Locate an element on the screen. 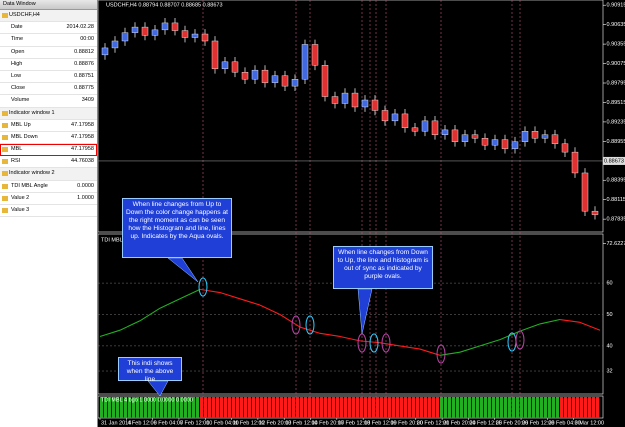 The height and width of the screenshot is (427, 625). price-tick-label: 0.90075 is located at coordinates (616, 64).